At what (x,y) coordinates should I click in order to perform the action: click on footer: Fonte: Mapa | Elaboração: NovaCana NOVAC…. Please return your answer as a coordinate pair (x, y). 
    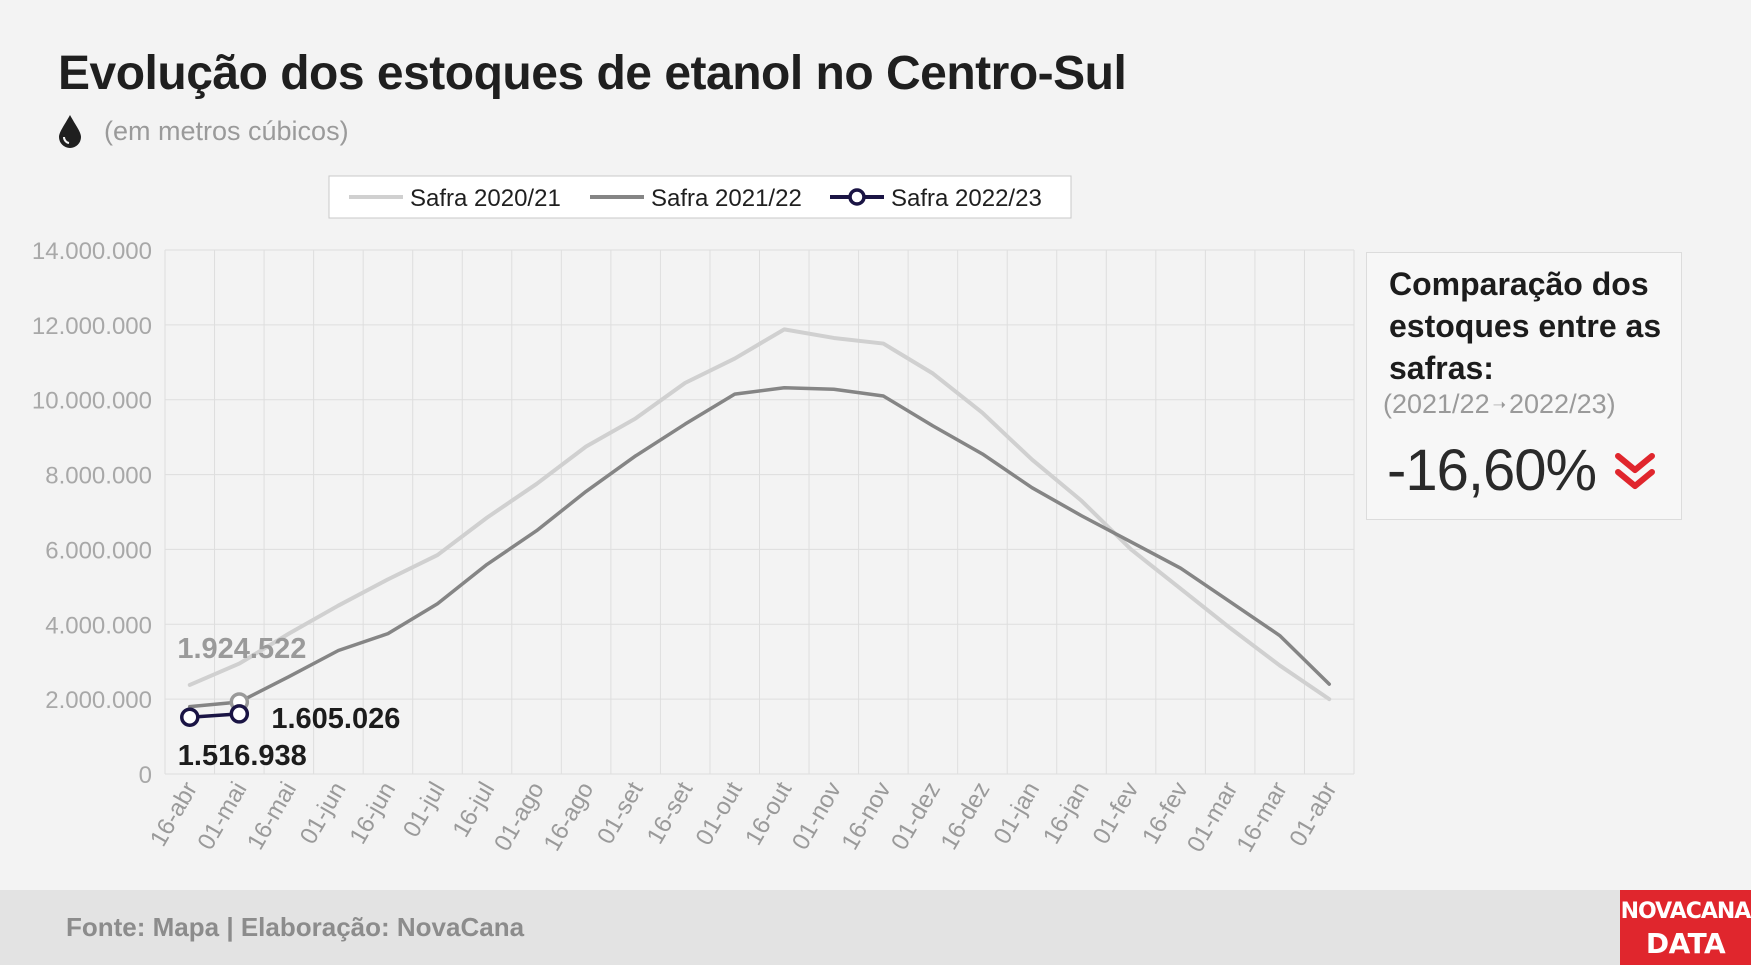
    Looking at the image, I should click on (875, 927).